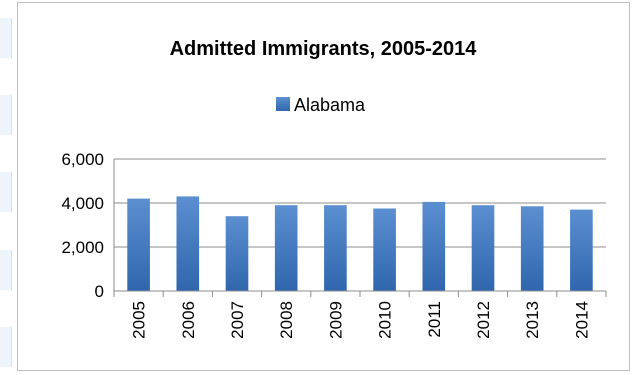  Describe the element at coordinates (532, 320) in the screenshot. I see `x-tick-label: 2013` at that location.